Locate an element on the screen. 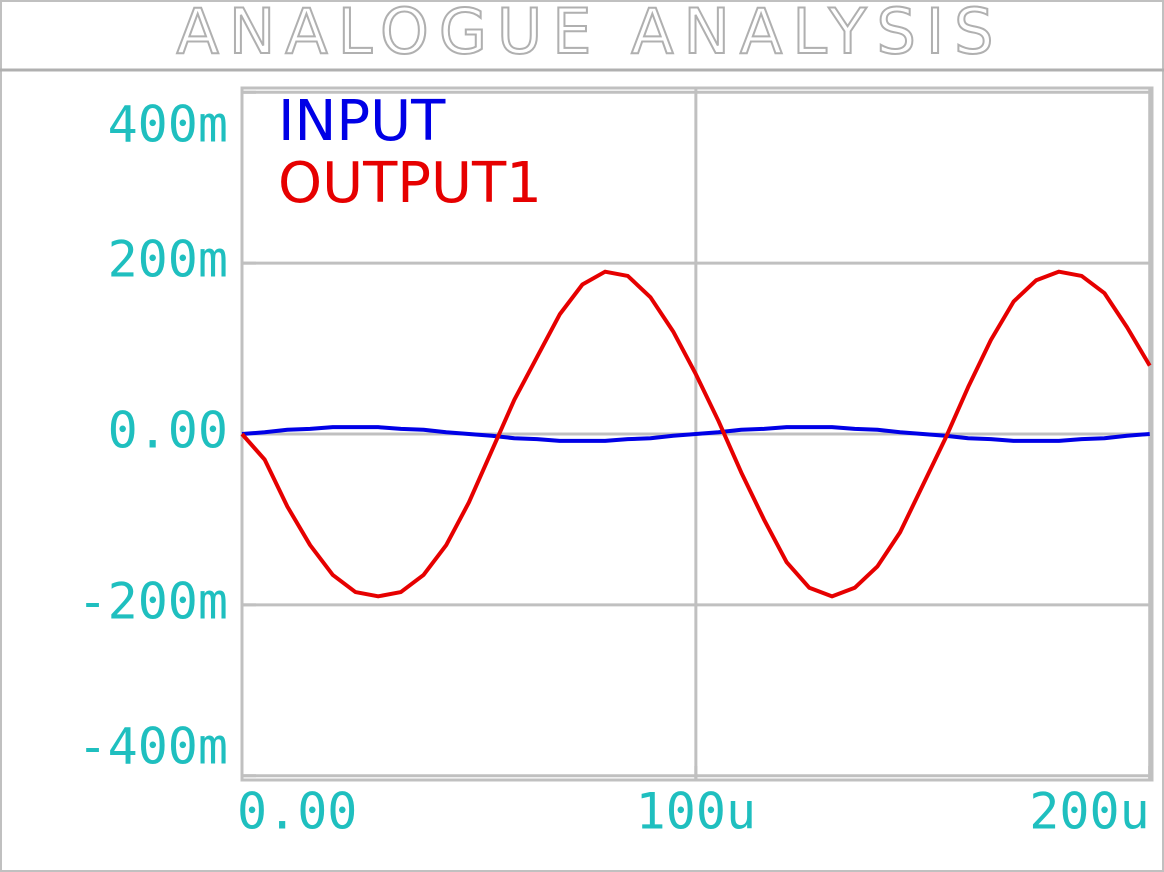  x-tick-label: 100u is located at coordinates (696, 812).